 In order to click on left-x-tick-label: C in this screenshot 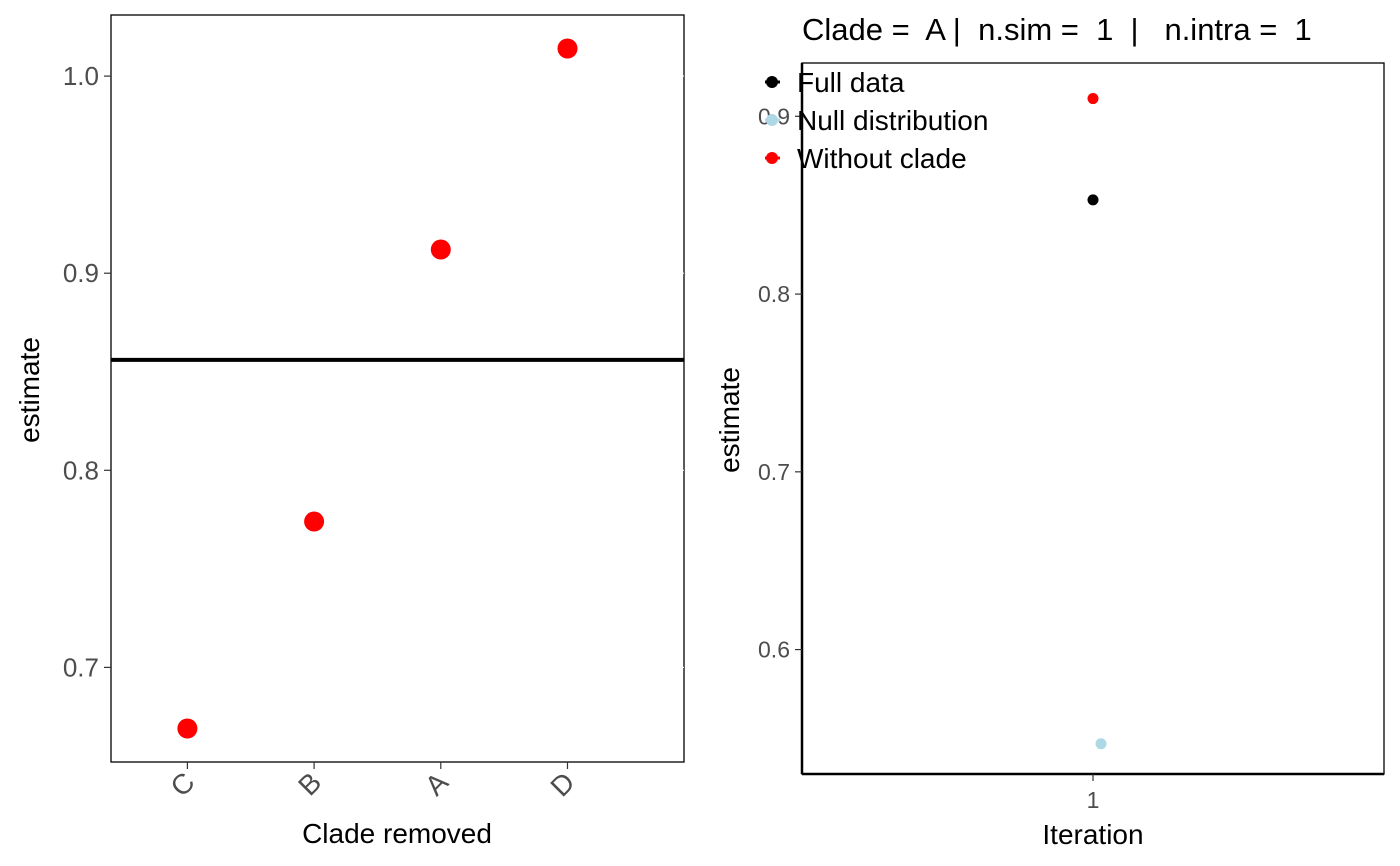, I will do `click(182, 784)`.